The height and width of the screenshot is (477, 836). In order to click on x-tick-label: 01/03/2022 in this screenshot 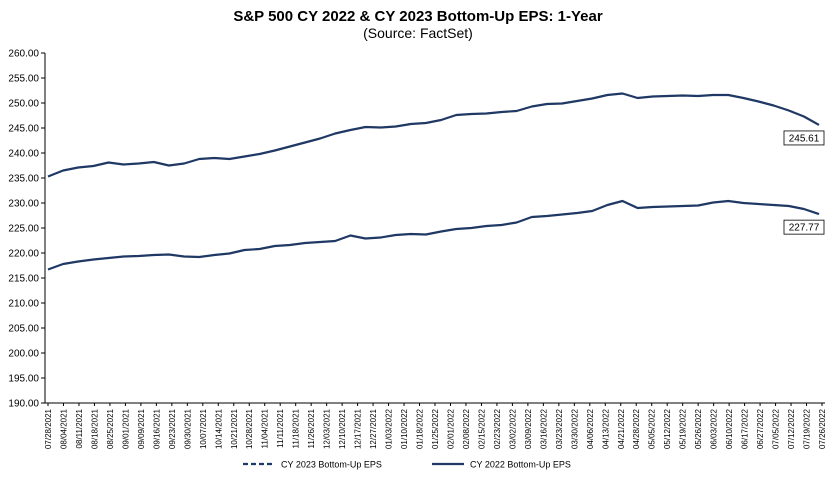, I will do `click(389, 428)`.